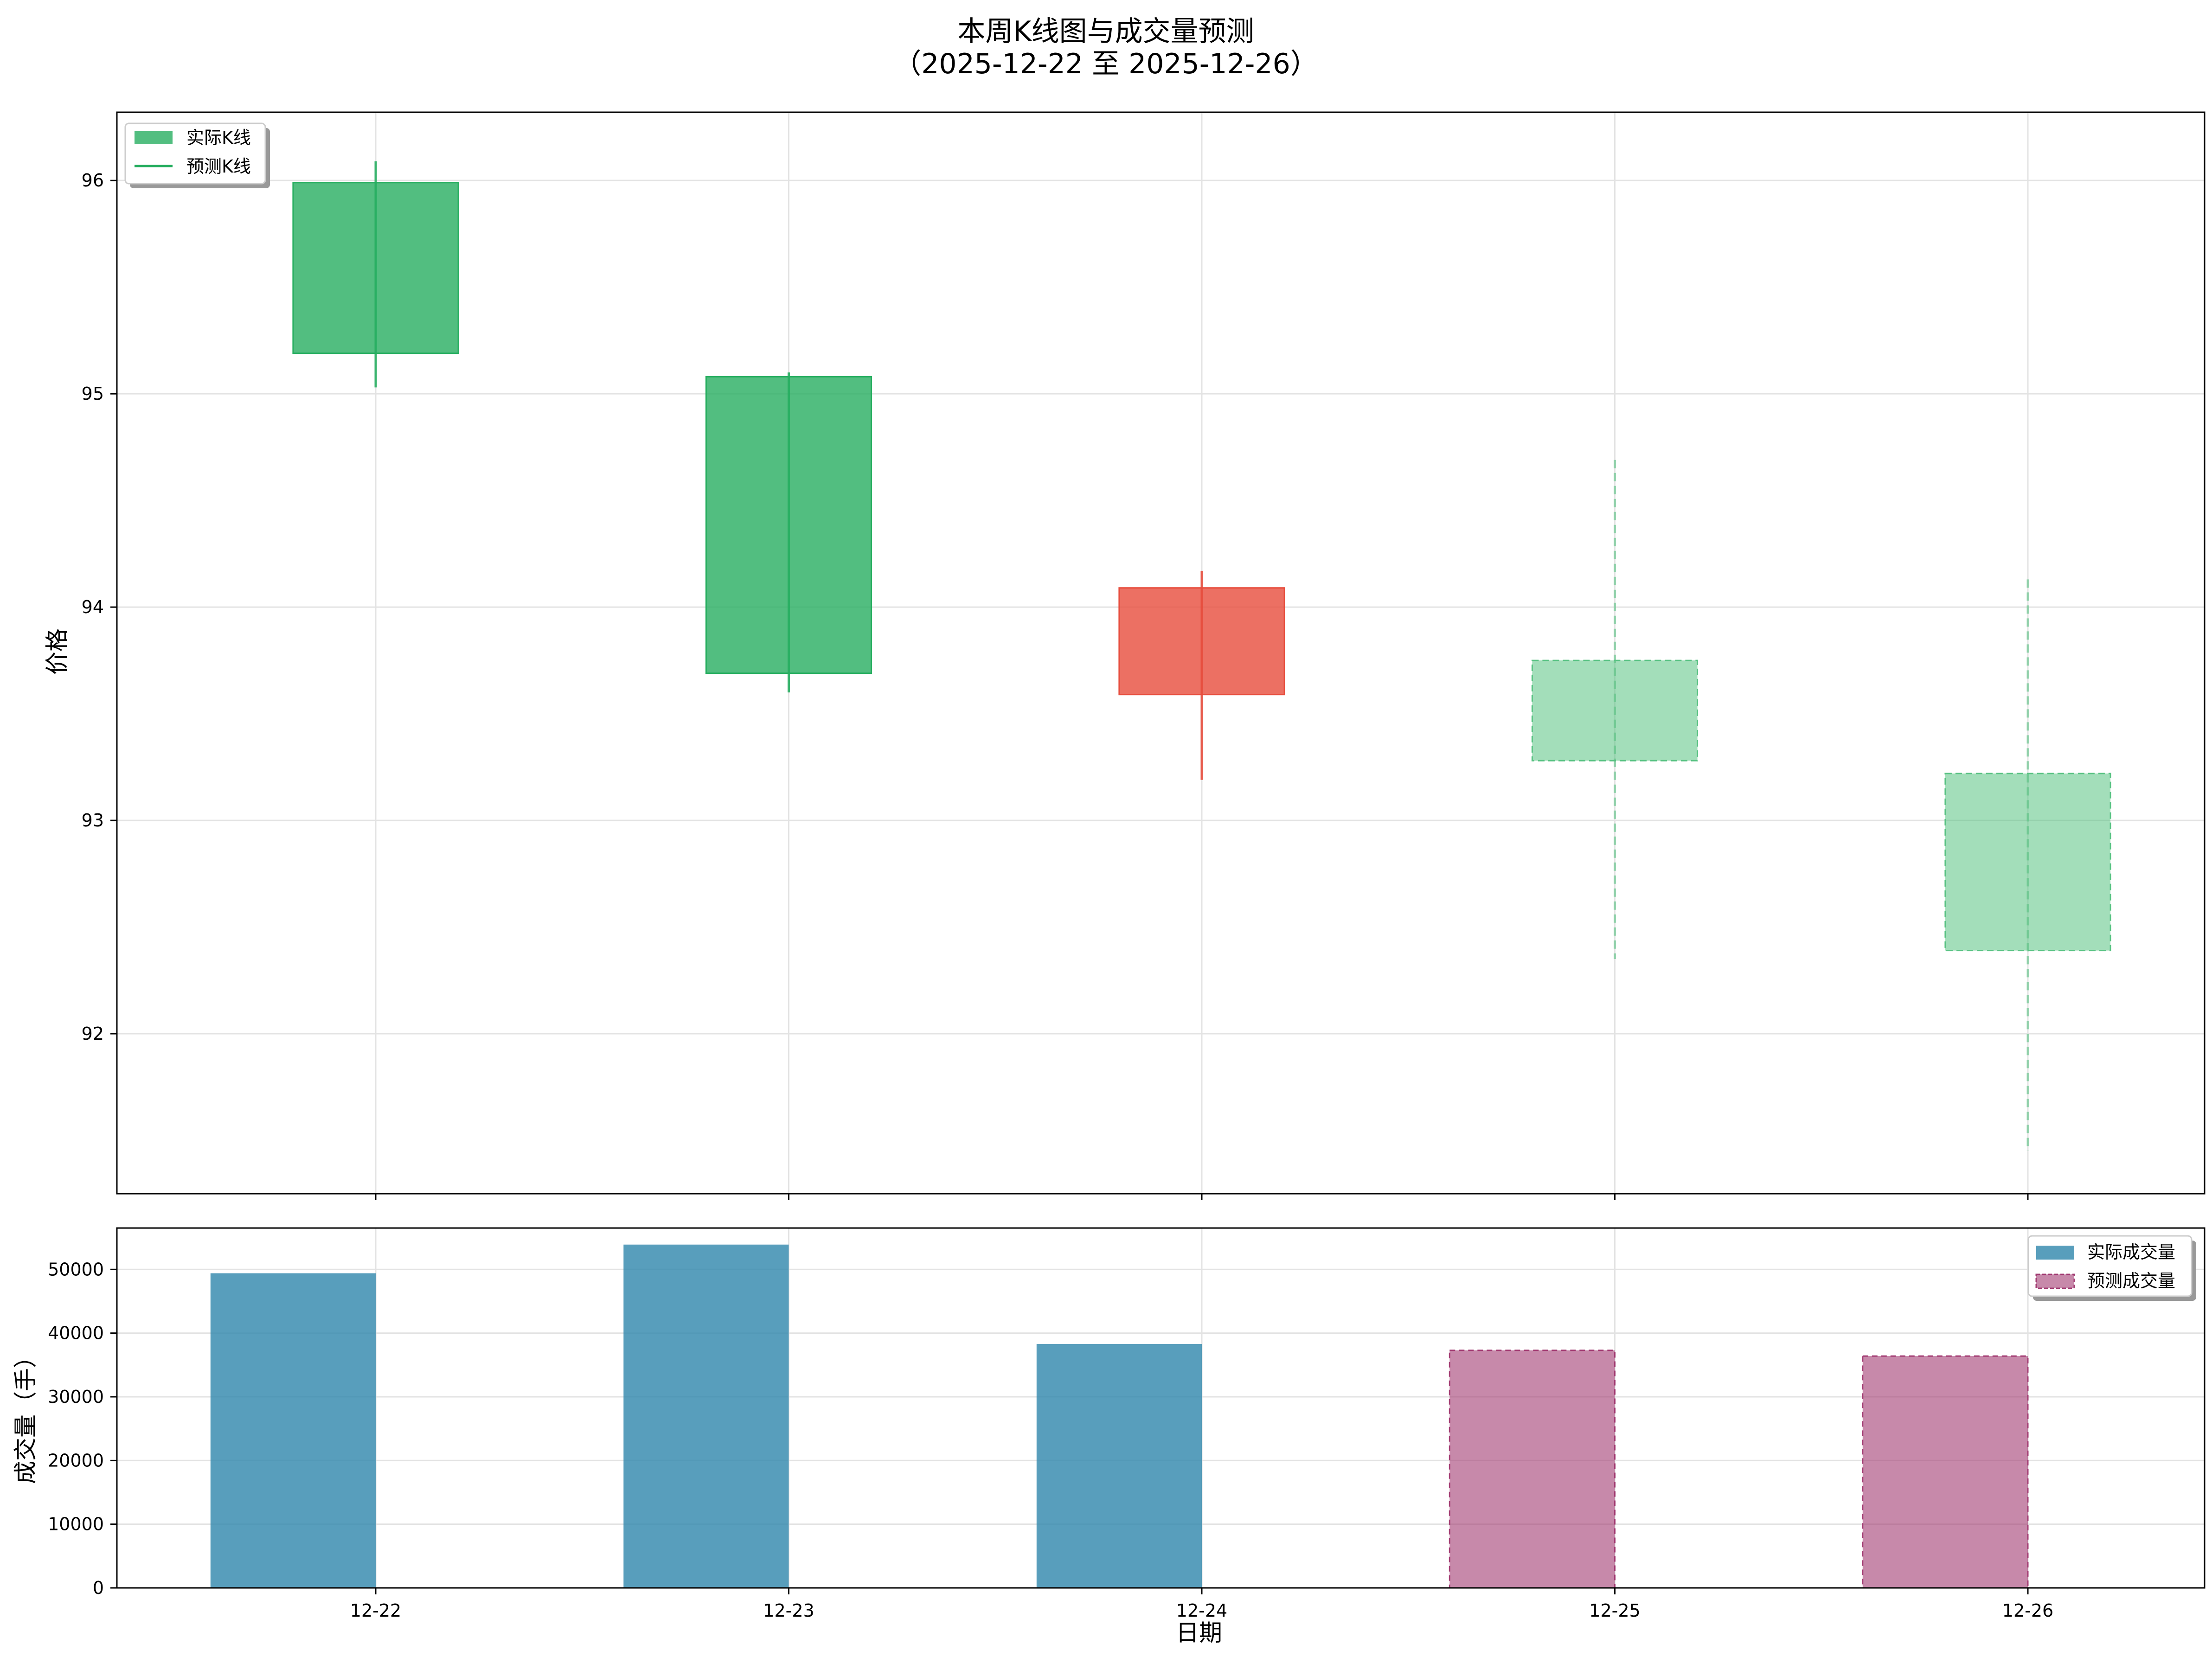 Image resolution: width=2212 pixels, height=1657 pixels. I want to click on price-tick-label: 95, so click(93, 394).